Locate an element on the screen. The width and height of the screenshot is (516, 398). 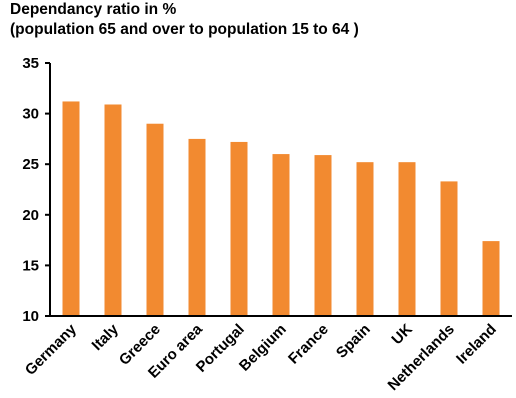
x-tick-label-france: France is located at coordinates (308, 344).